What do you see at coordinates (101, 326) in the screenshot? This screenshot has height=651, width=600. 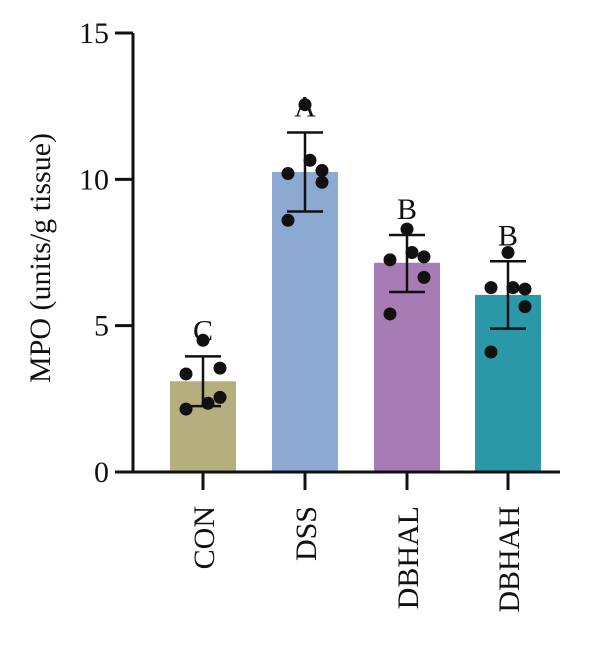 I see `y-tick-label: 5` at bounding box center [101, 326].